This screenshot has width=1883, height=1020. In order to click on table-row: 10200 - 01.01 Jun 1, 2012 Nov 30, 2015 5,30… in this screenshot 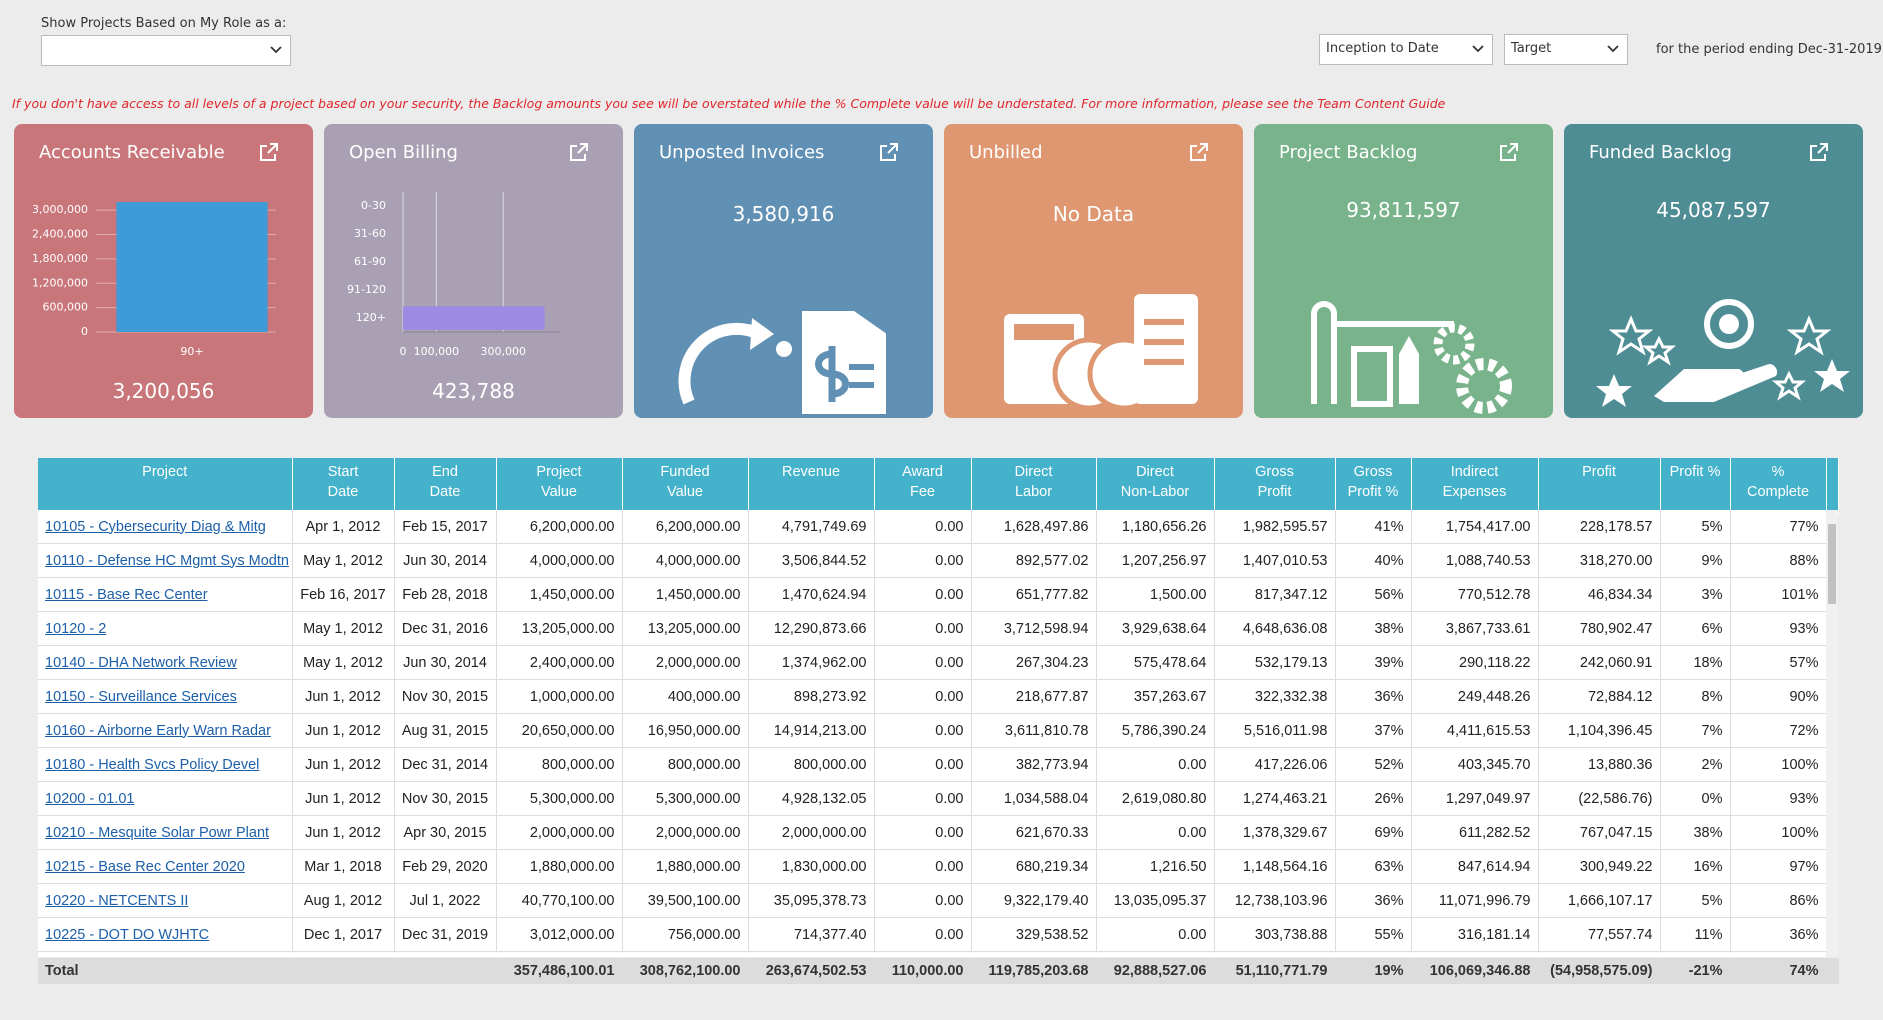, I will do `click(932, 798)`.